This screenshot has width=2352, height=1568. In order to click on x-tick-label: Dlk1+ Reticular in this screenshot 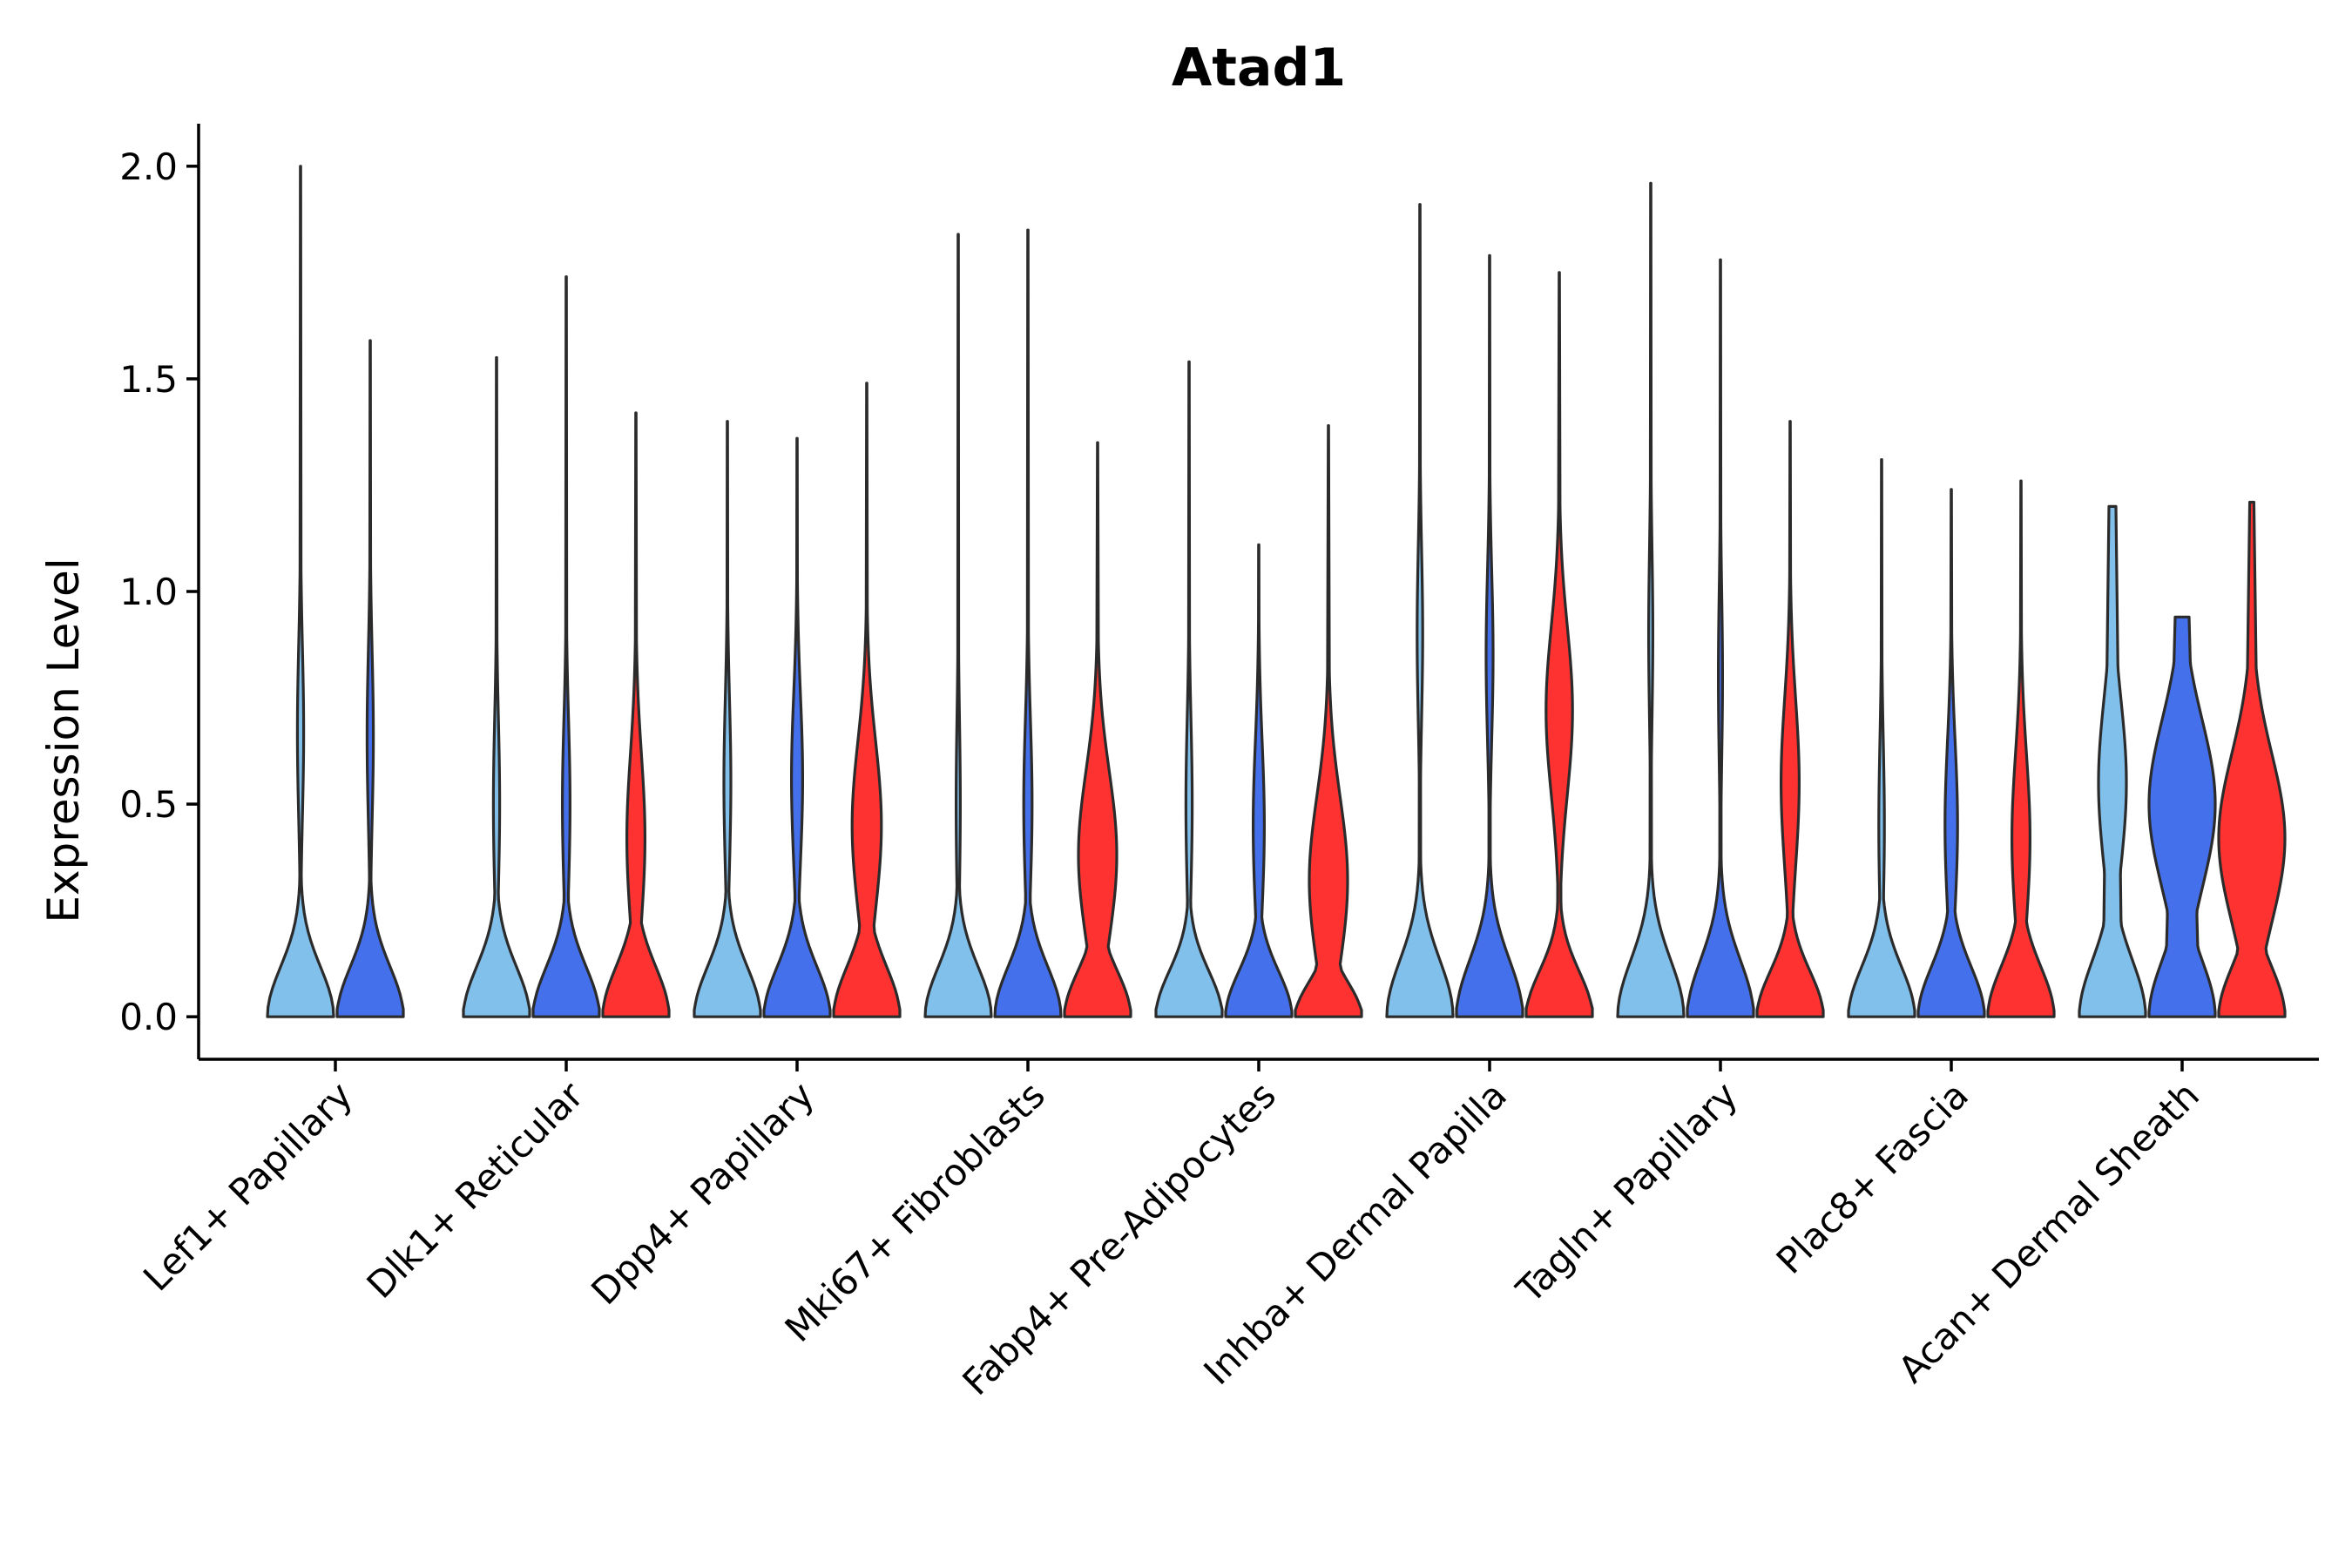, I will do `click(475, 1190)`.